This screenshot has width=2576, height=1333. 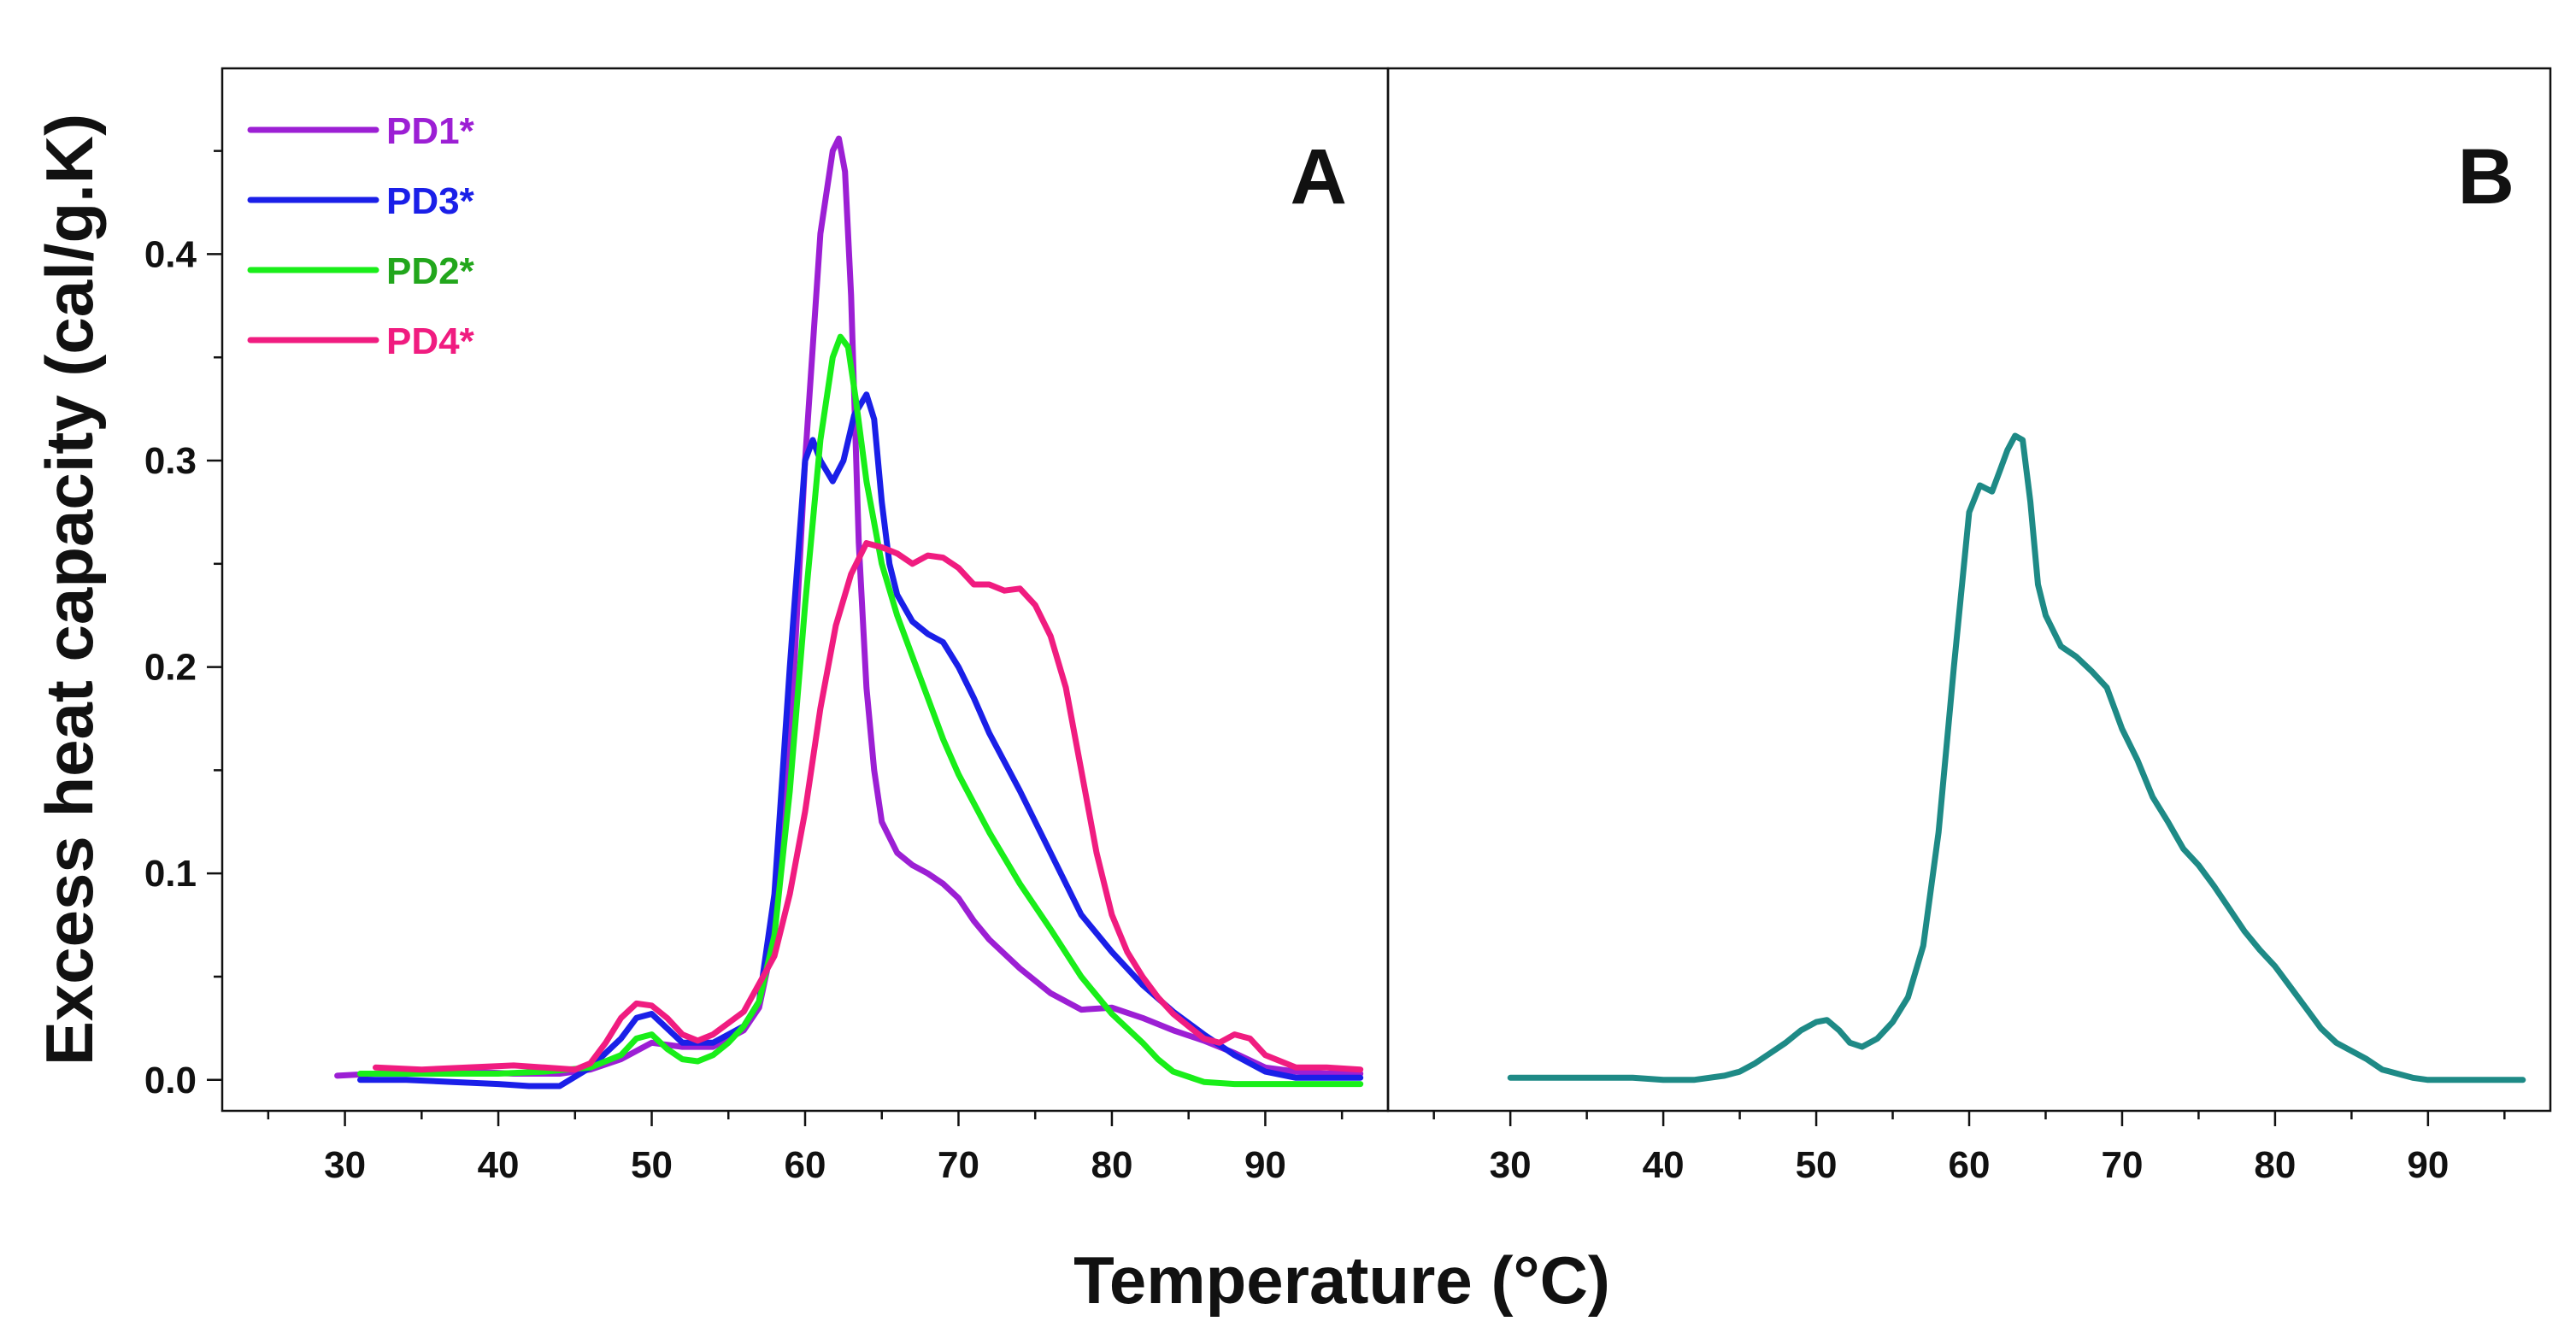 I want to click on y-tick-label: 0.0, so click(x=170, y=1080).